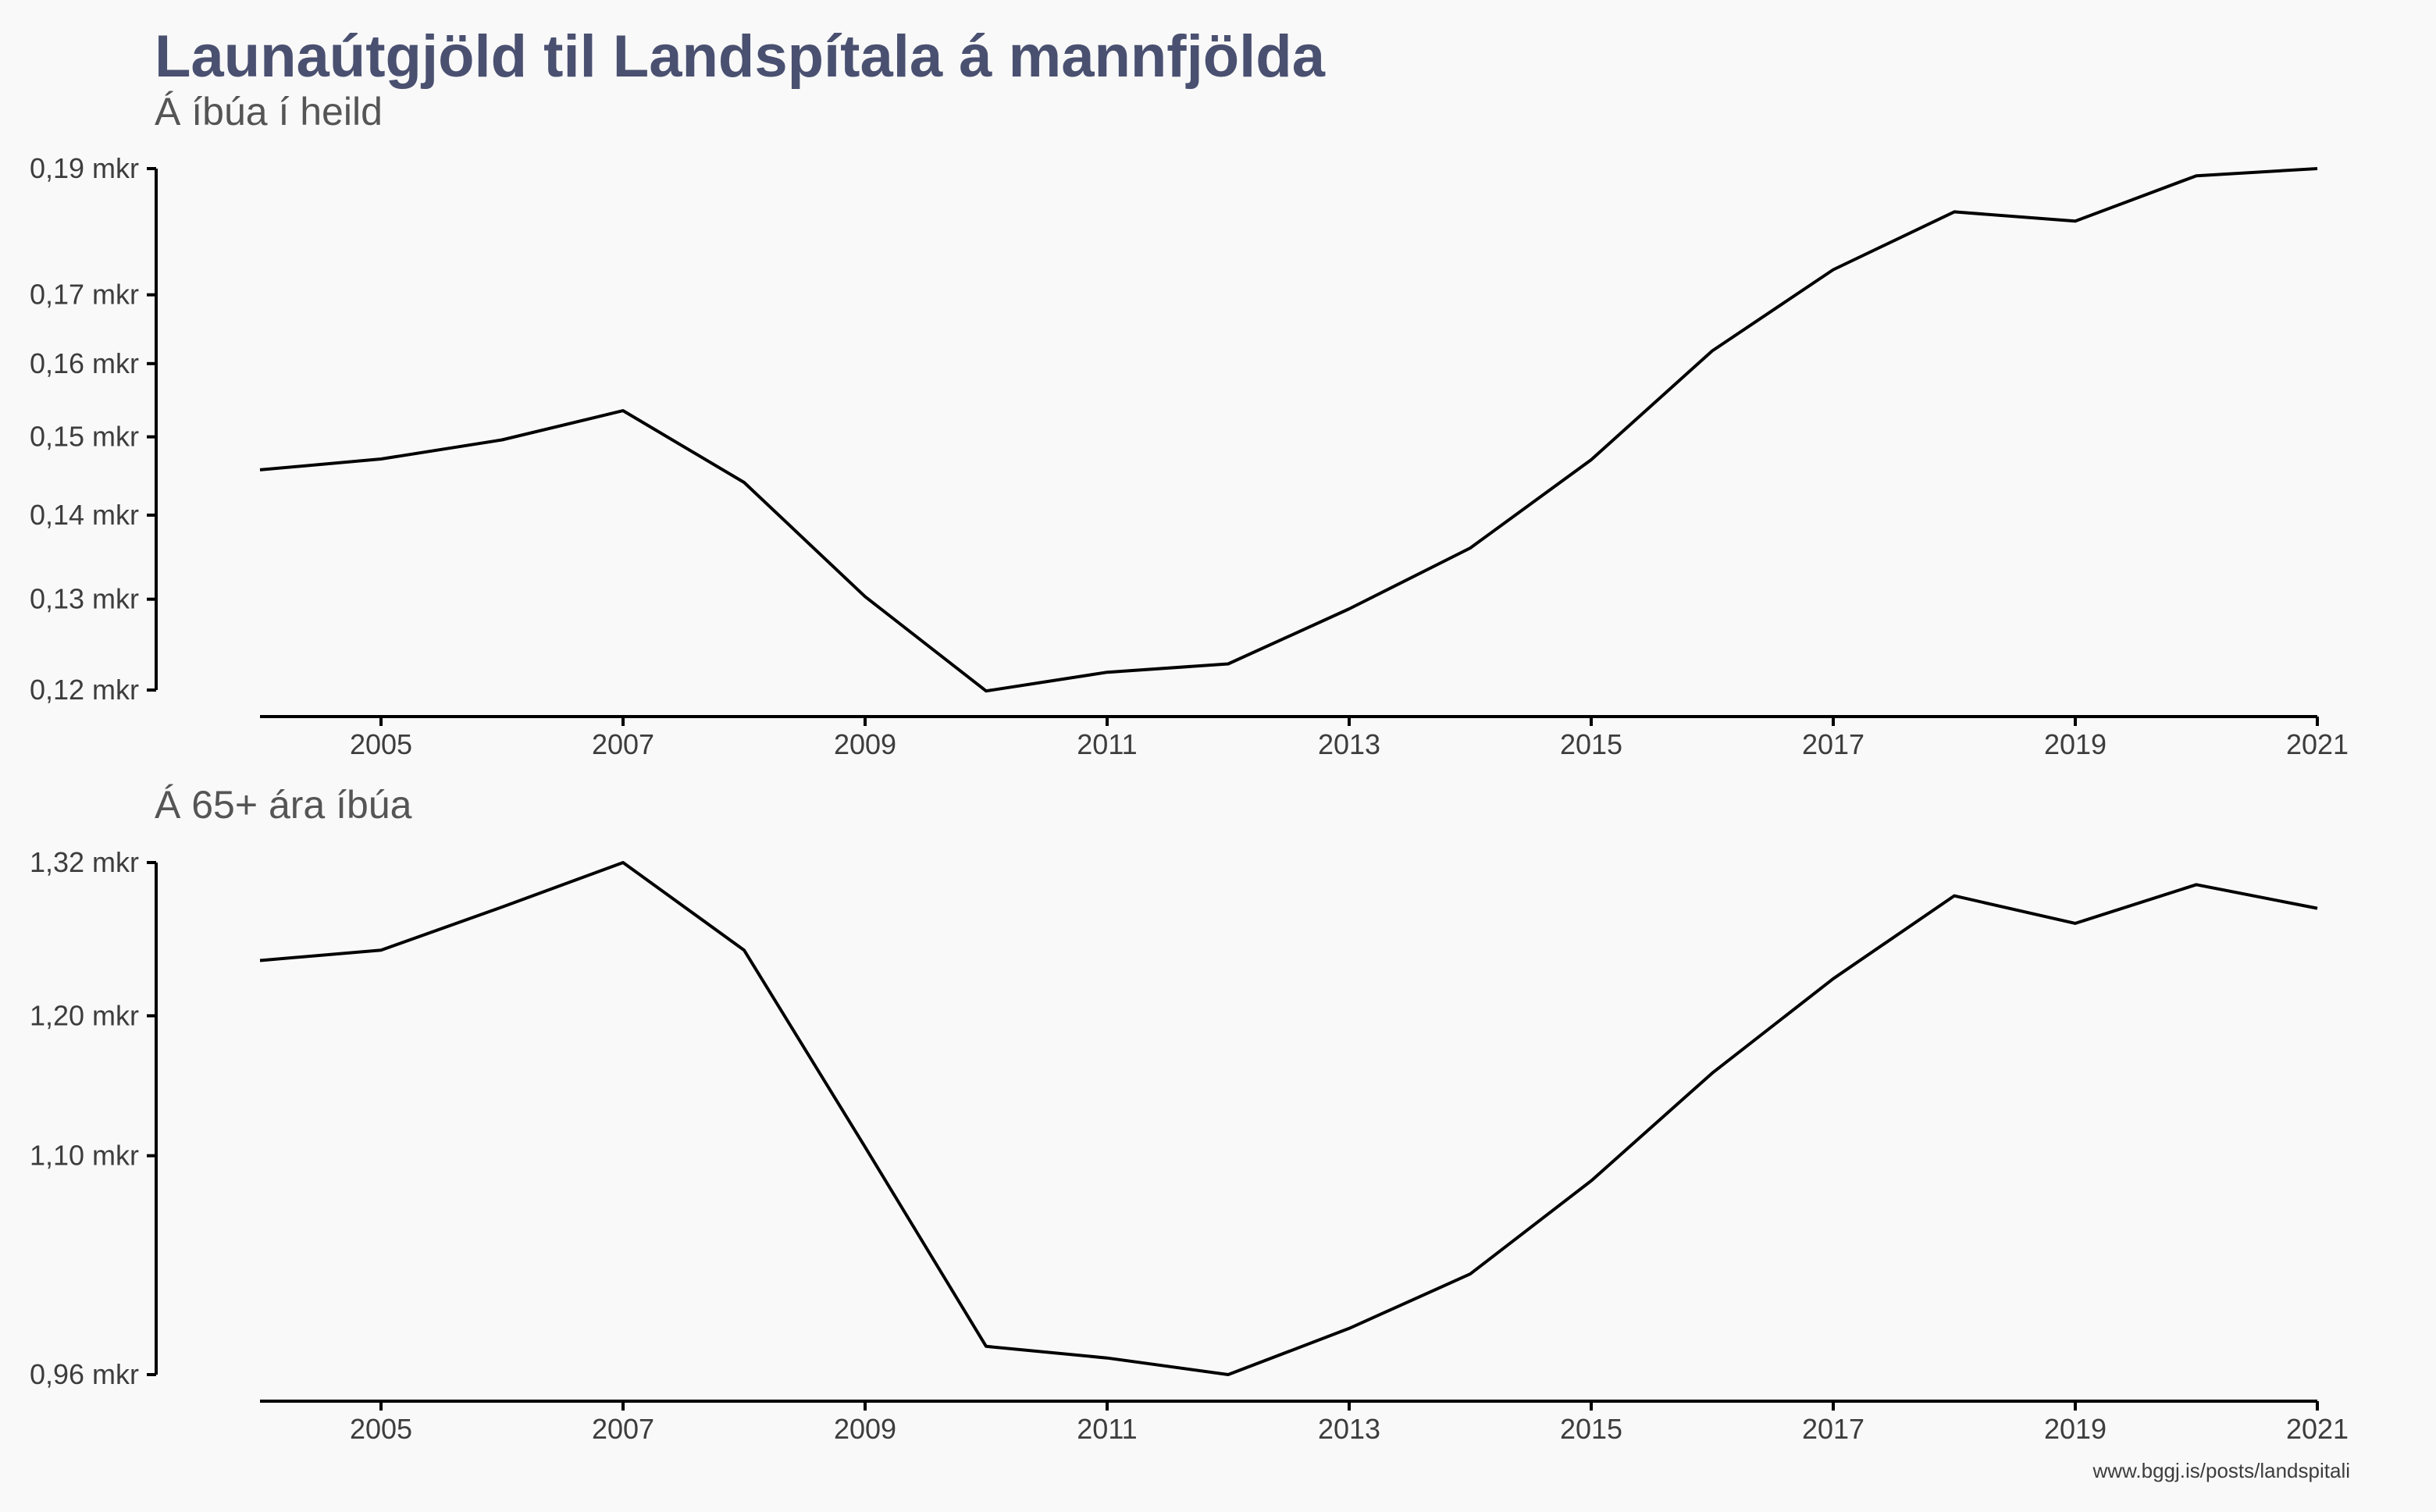  I want to click on panel-1-x-tick-label: 2009, so click(865, 744).